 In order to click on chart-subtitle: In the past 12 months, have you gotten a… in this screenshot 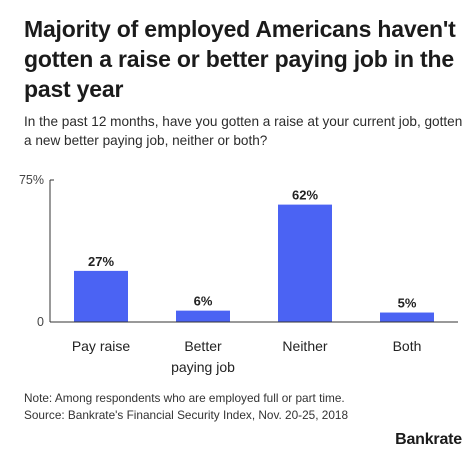, I will do `click(243, 131)`.